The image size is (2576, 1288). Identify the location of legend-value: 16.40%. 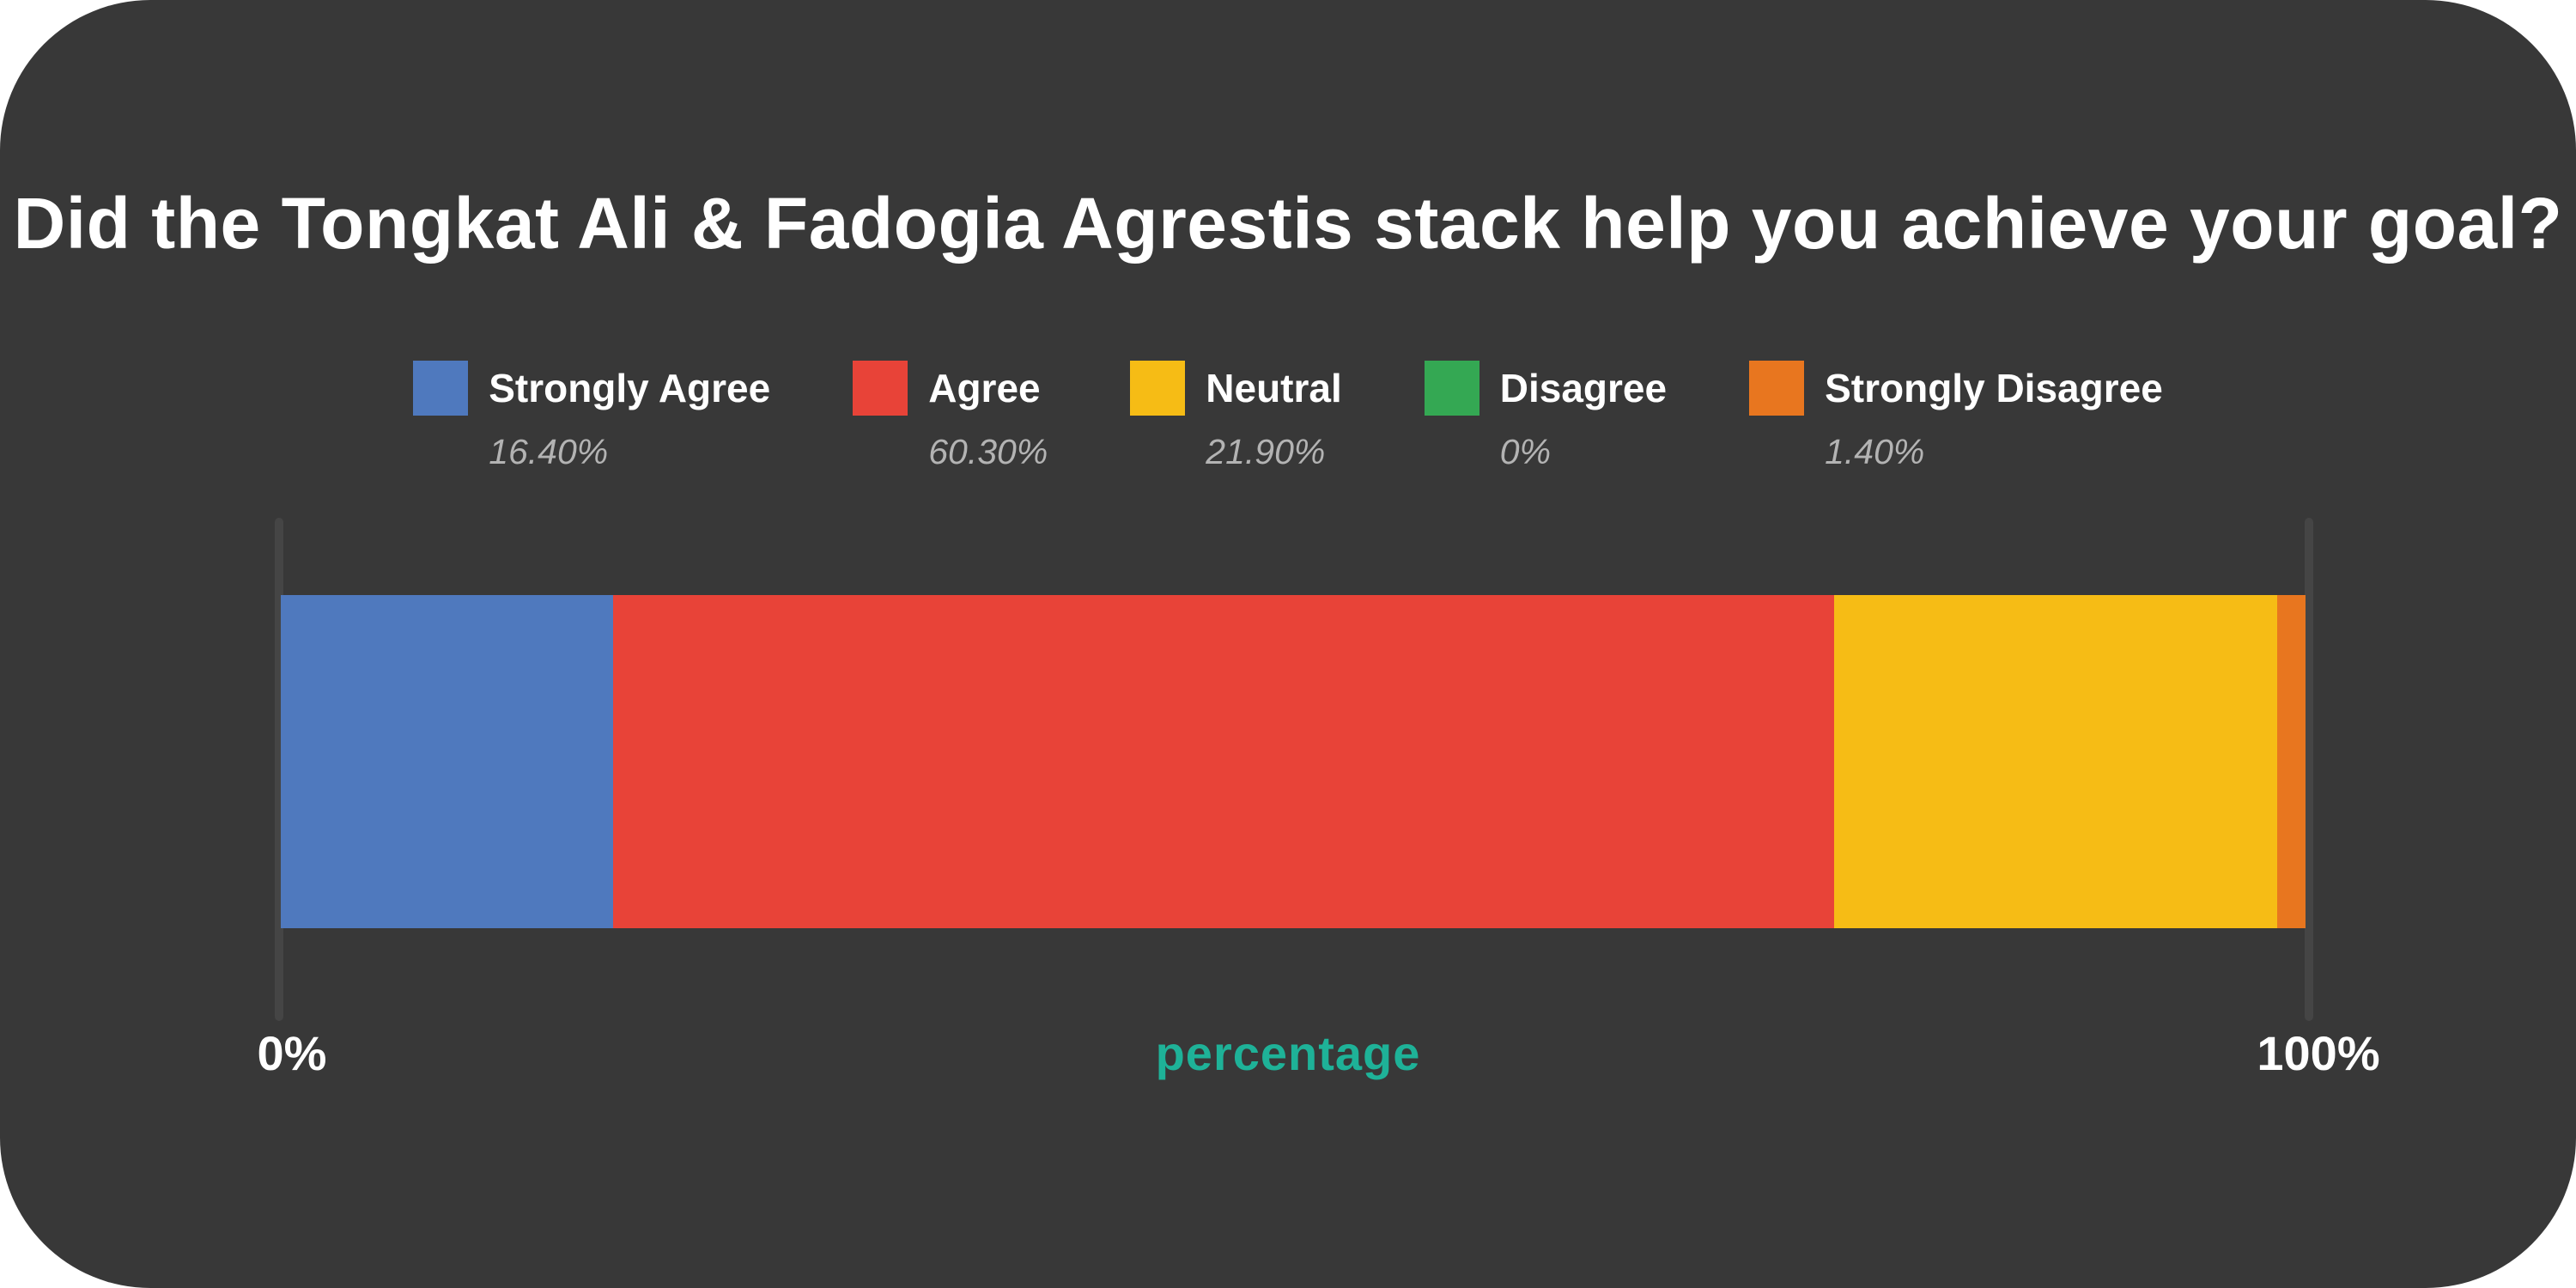
(549, 452).